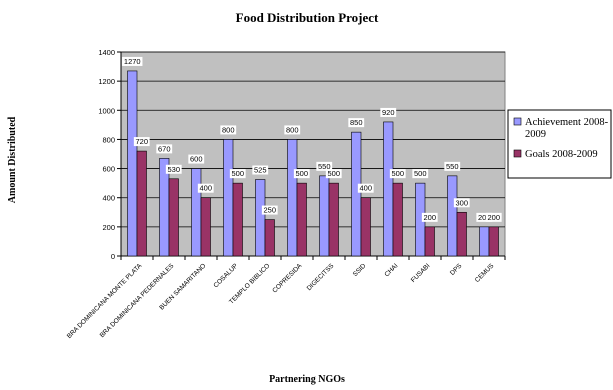  Describe the element at coordinates (321, 277) in the screenshot. I see `x-tick-label: DIGECITSS` at that location.